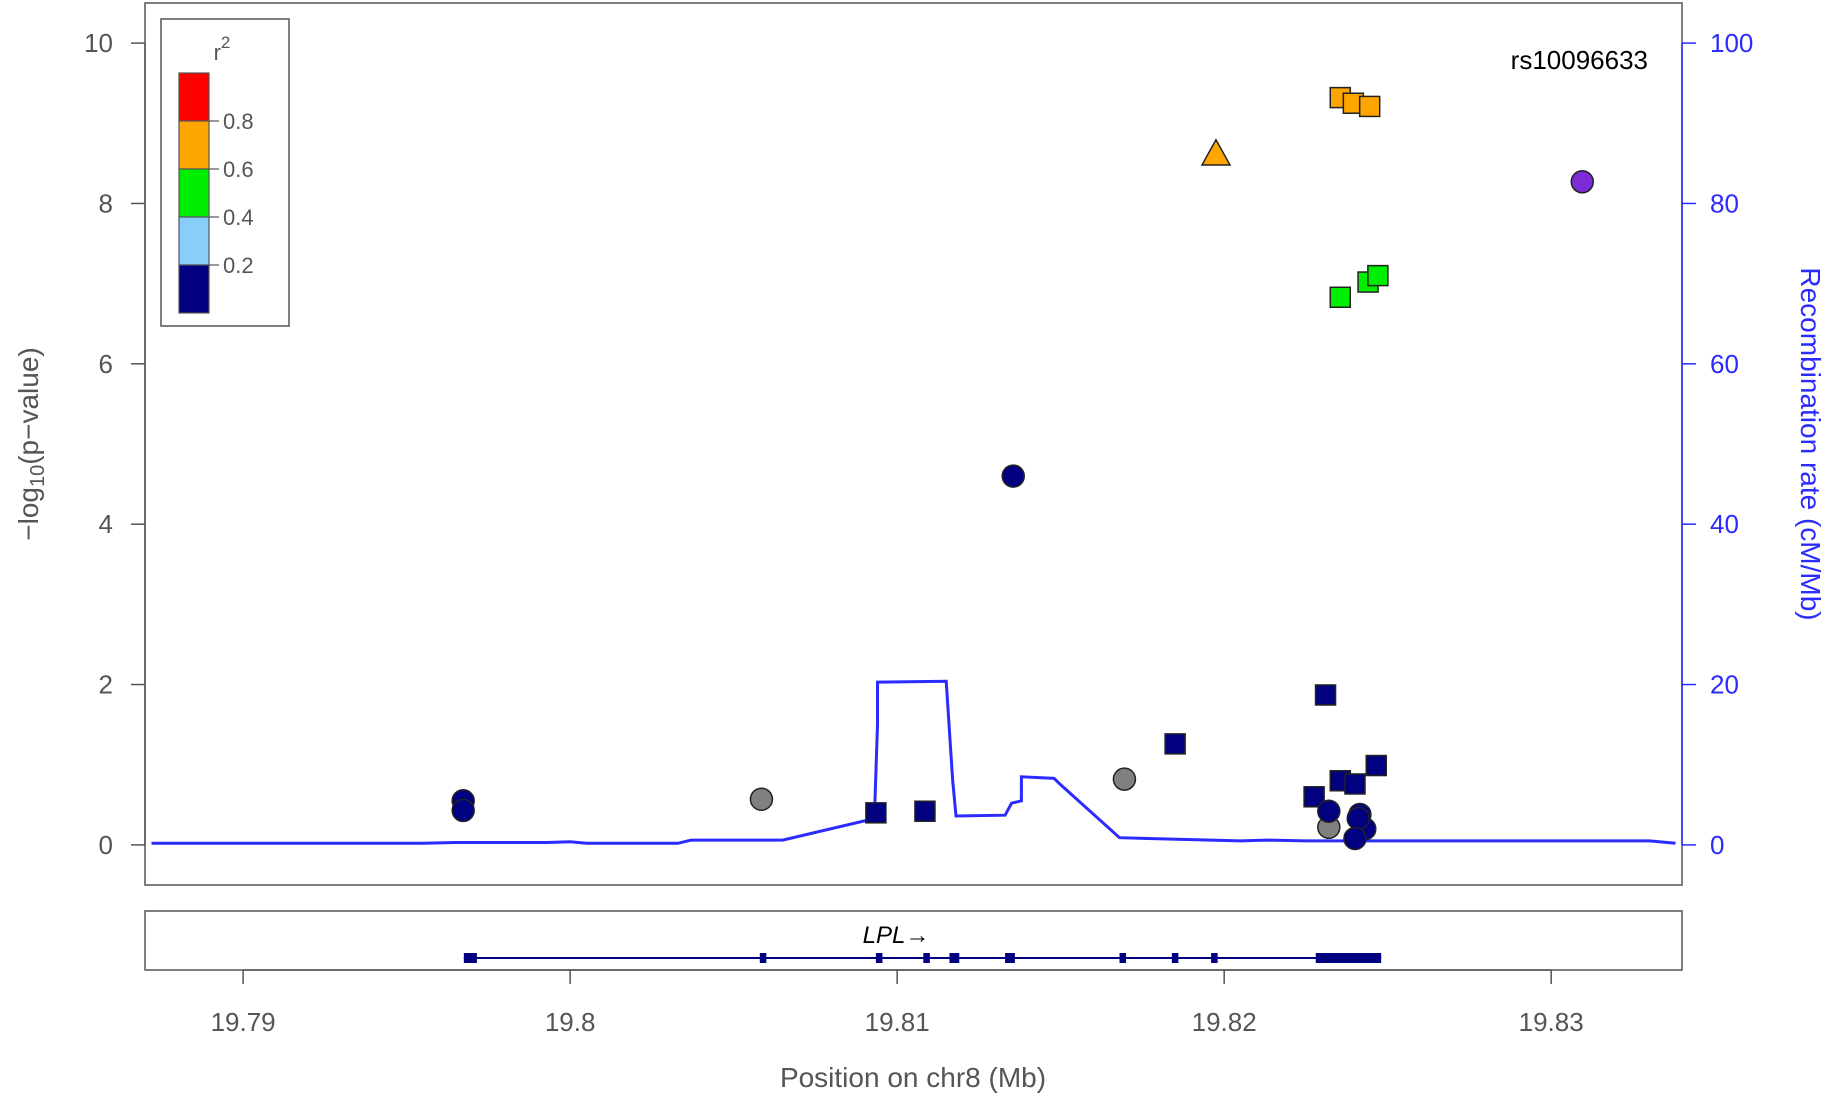  Describe the element at coordinates (1717, 845) in the screenshot. I see `y2-tick-label-0: 0` at that location.